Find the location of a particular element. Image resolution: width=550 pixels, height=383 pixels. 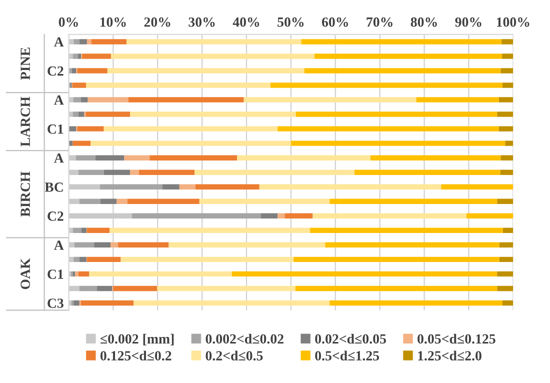

legend-label: 0.125<d≤0.2 is located at coordinates (136, 355).